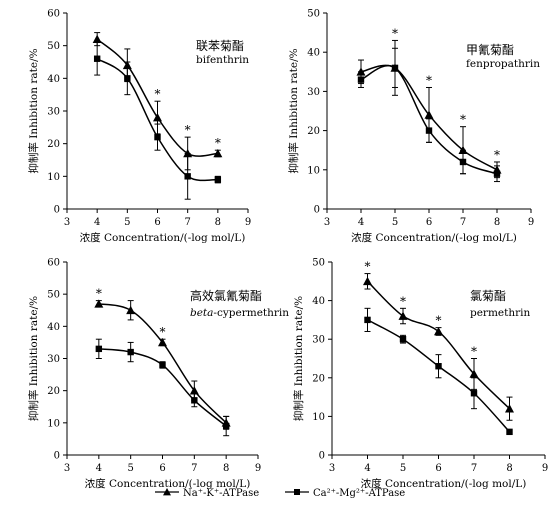  Describe the element at coordinates (488, 296) in the screenshot. I see `chart-title: 氯菊酯` at that location.